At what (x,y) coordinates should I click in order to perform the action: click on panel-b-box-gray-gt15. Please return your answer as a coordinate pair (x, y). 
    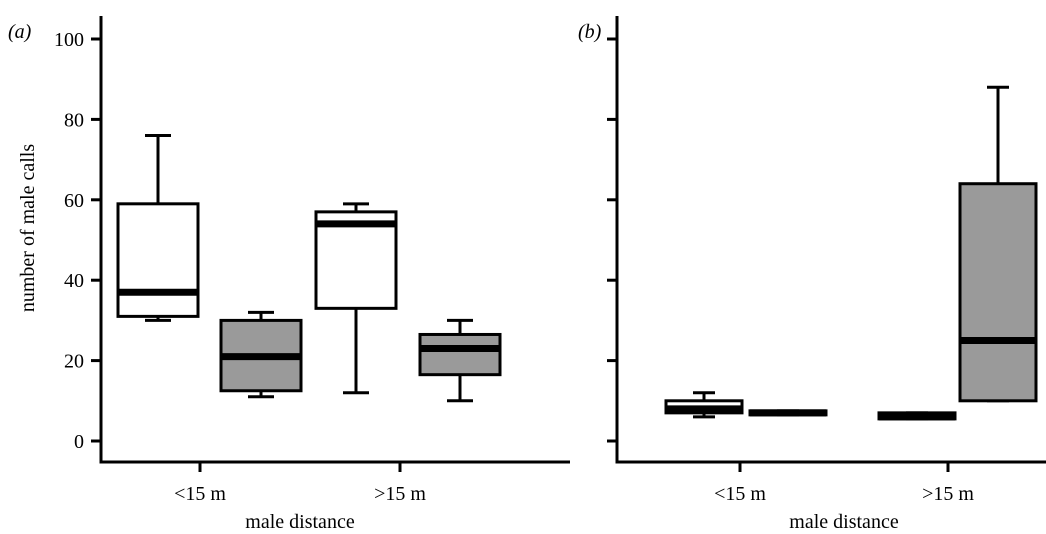
    Looking at the image, I should click on (998, 244).